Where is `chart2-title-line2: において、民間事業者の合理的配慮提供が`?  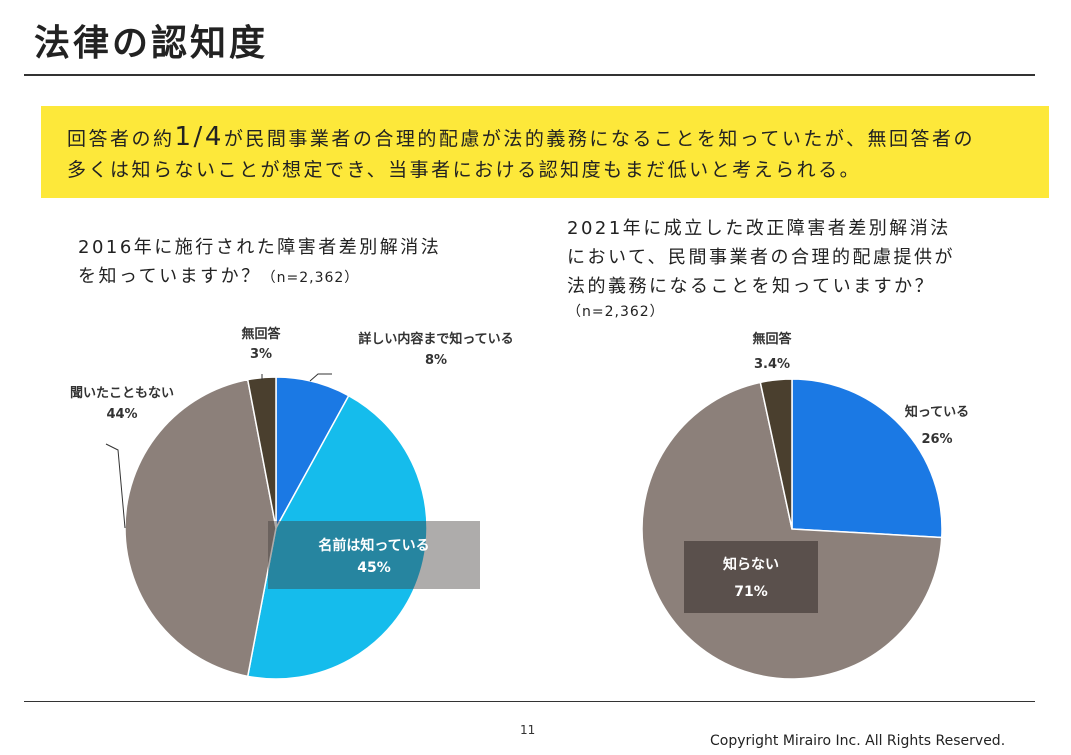 chart2-title-line2: において、民間事業者の合理的配慮提供が is located at coordinates (761, 257).